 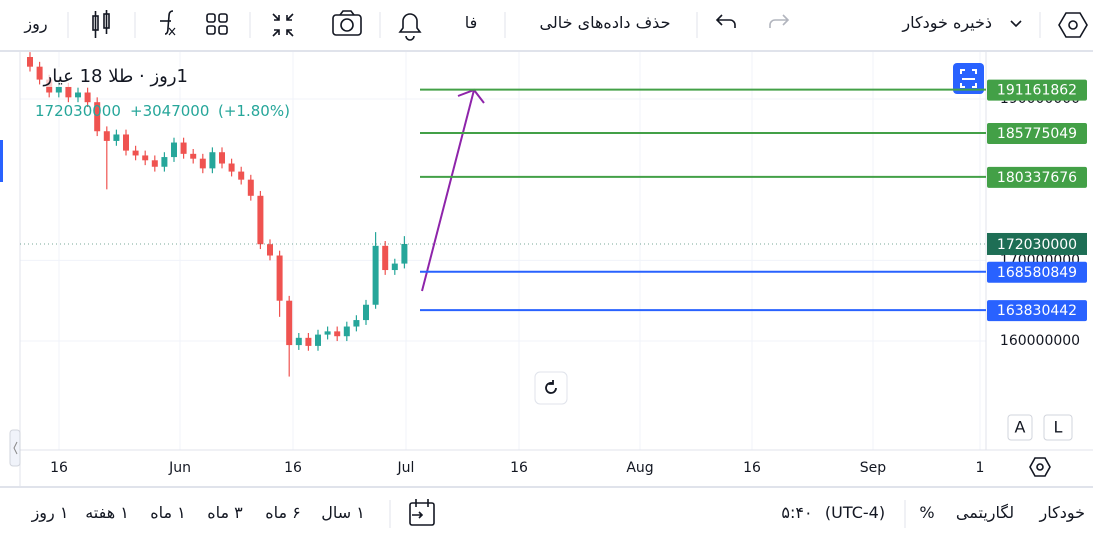 What do you see at coordinates (168, 23) in the screenshot?
I see `indicators-icon` at bounding box center [168, 23].